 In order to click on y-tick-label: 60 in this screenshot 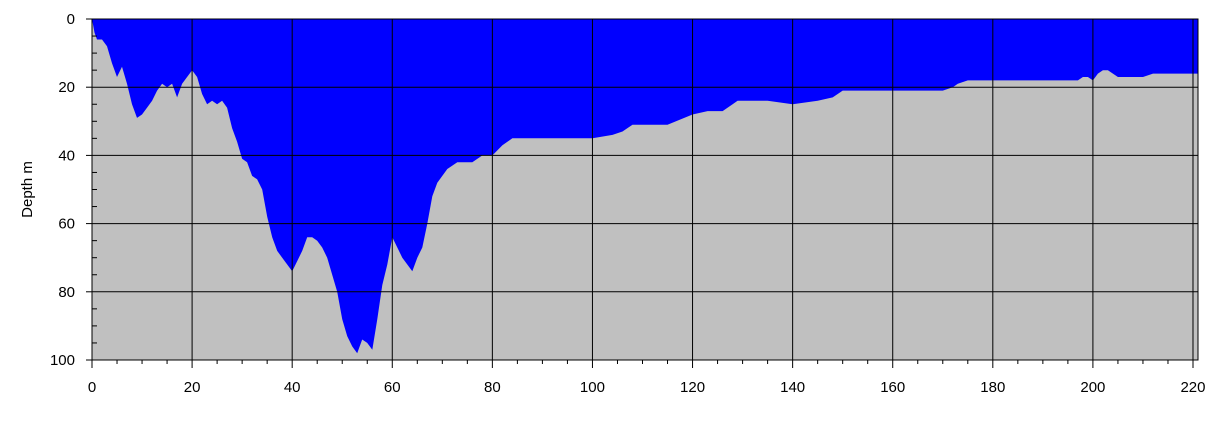, I will do `click(66, 224)`.